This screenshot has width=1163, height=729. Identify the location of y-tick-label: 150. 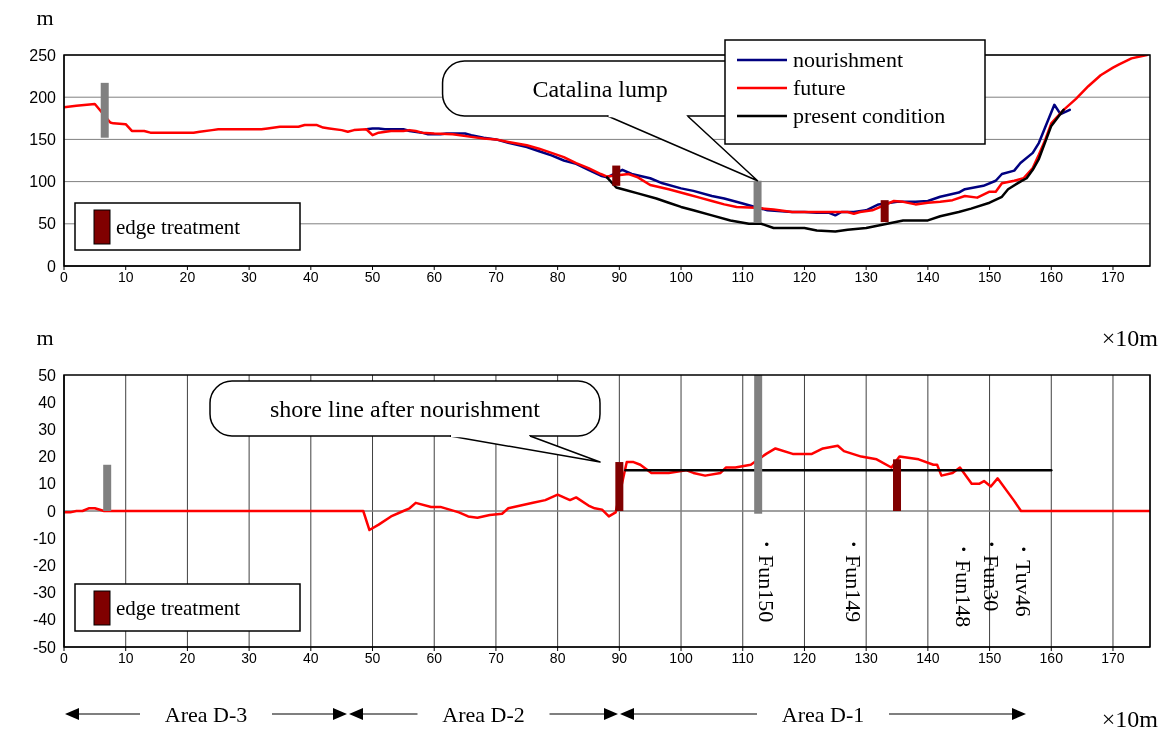
(43, 140).